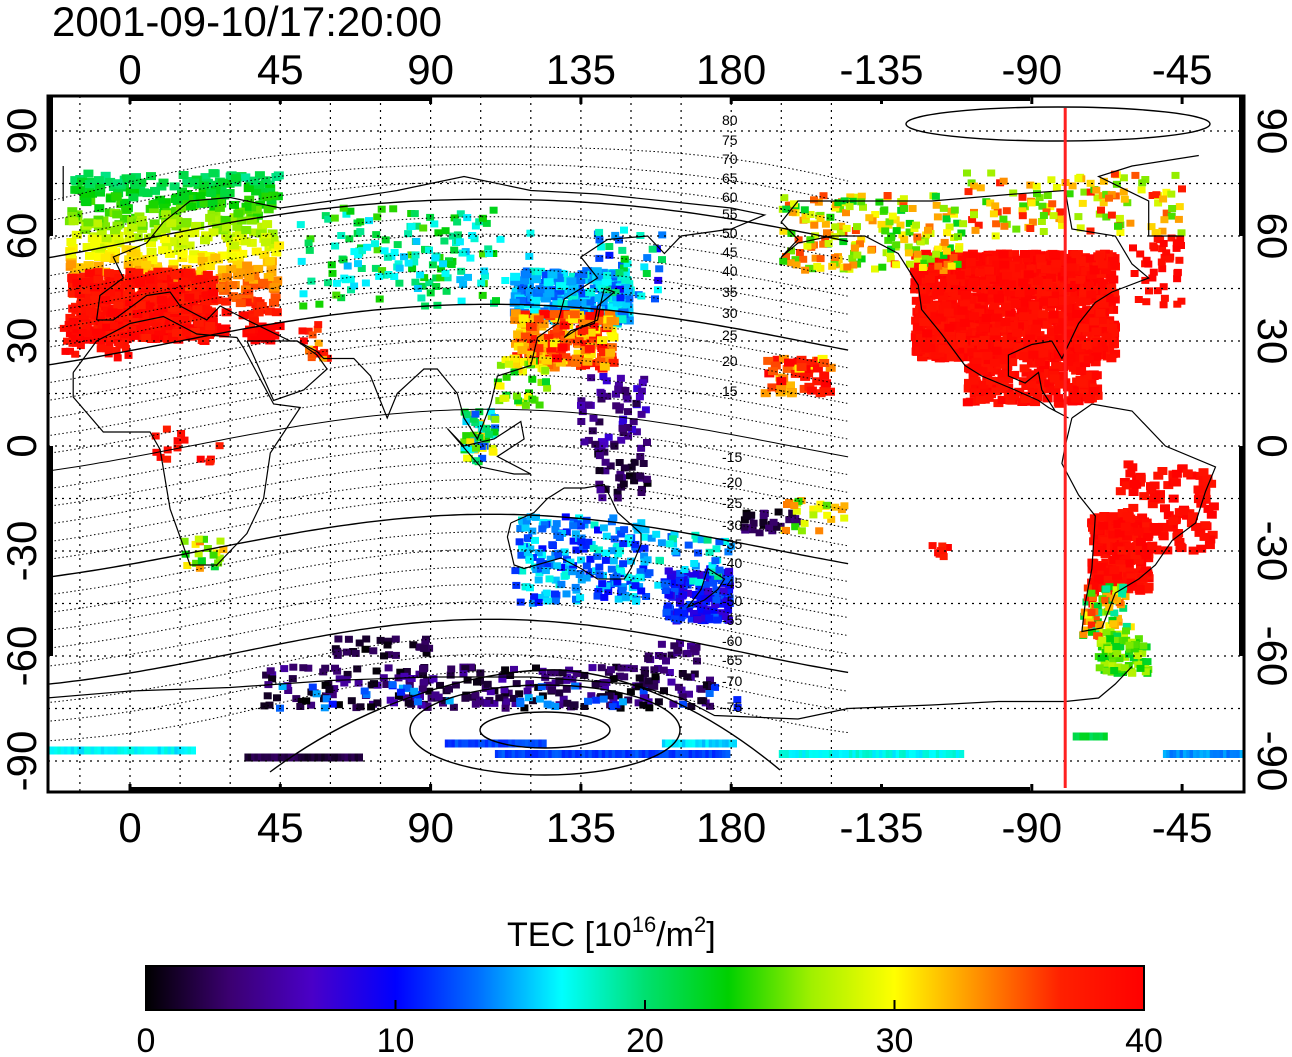  I want to click on mlat-label: 40, so click(730, 271).